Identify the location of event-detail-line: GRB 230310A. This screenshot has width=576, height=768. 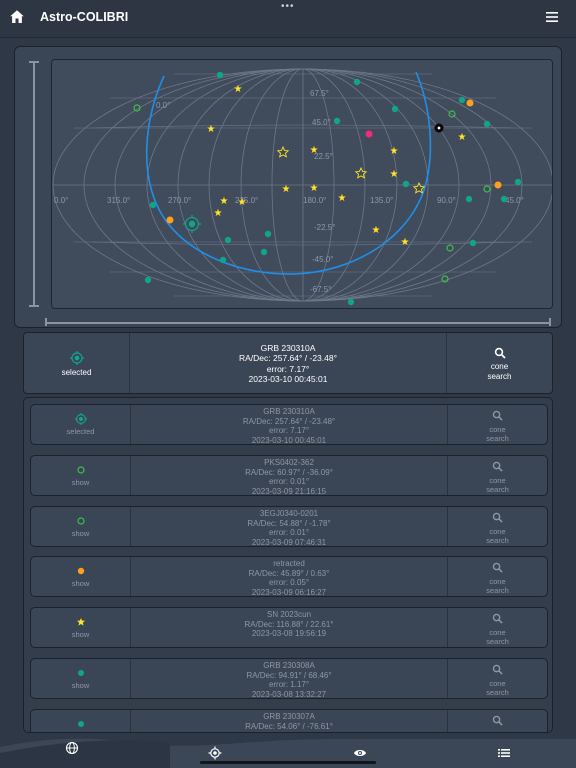
(289, 411).